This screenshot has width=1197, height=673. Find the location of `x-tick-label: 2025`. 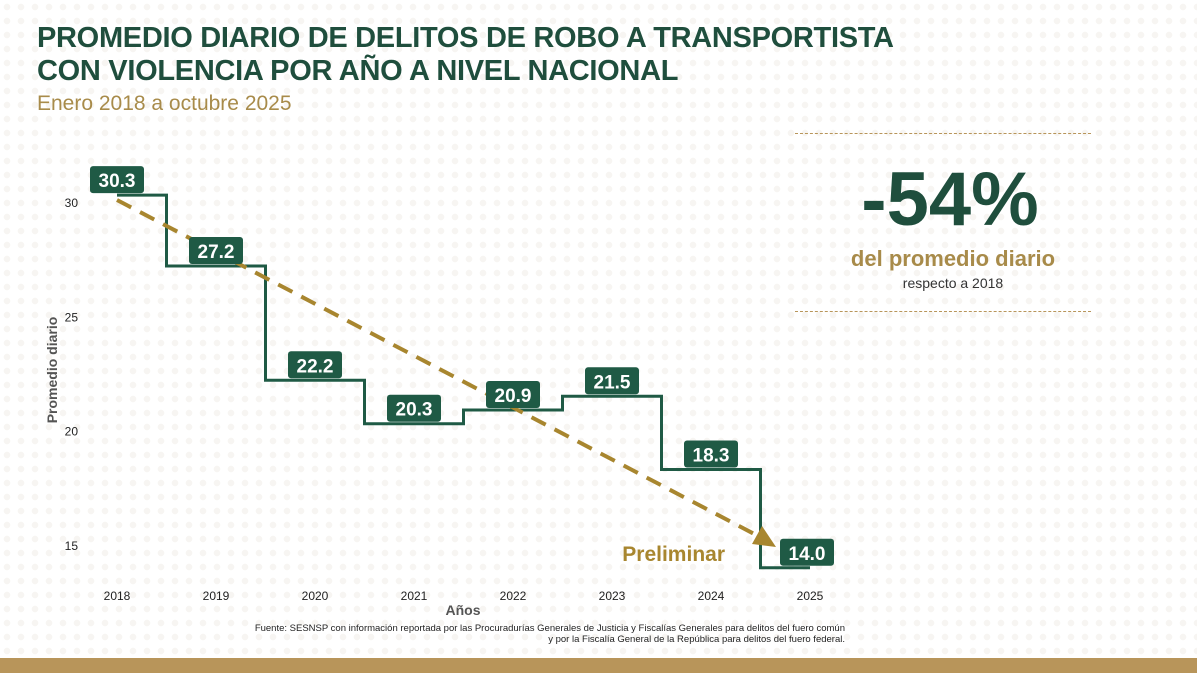

x-tick-label: 2025 is located at coordinates (810, 596).